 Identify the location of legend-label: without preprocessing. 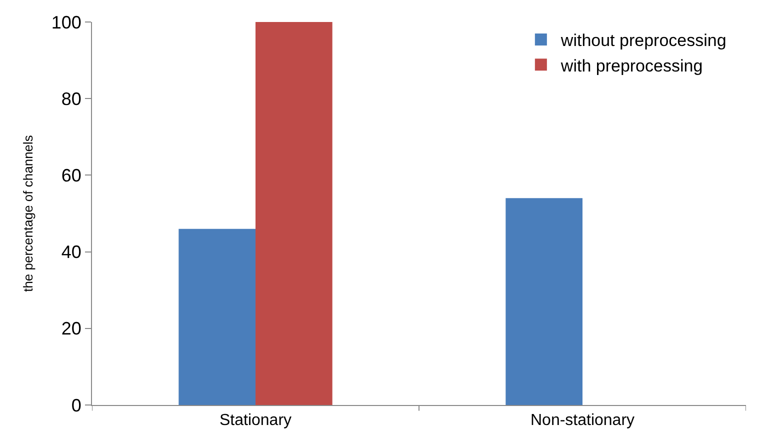
(643, 40).